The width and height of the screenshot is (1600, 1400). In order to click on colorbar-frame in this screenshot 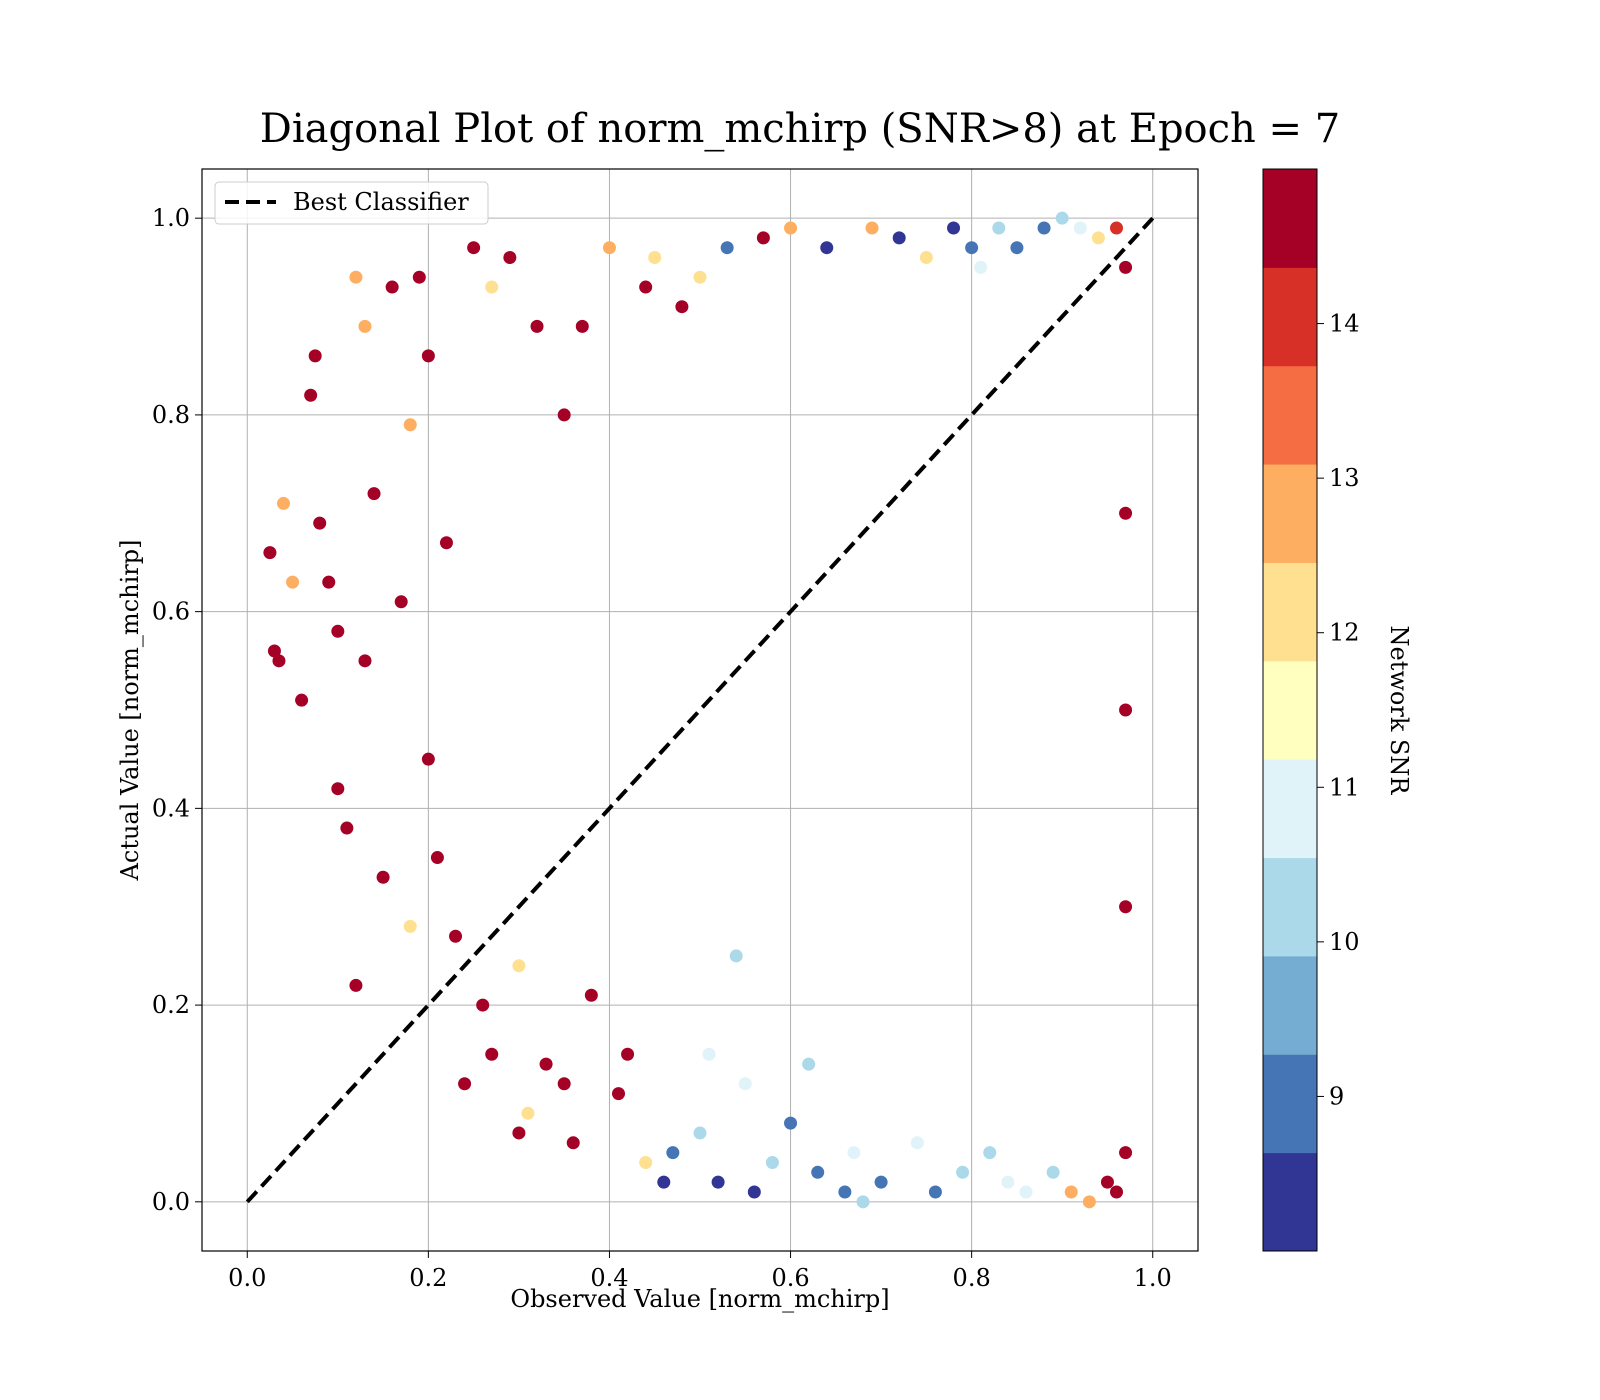, I will do `click(1290, 710)`.